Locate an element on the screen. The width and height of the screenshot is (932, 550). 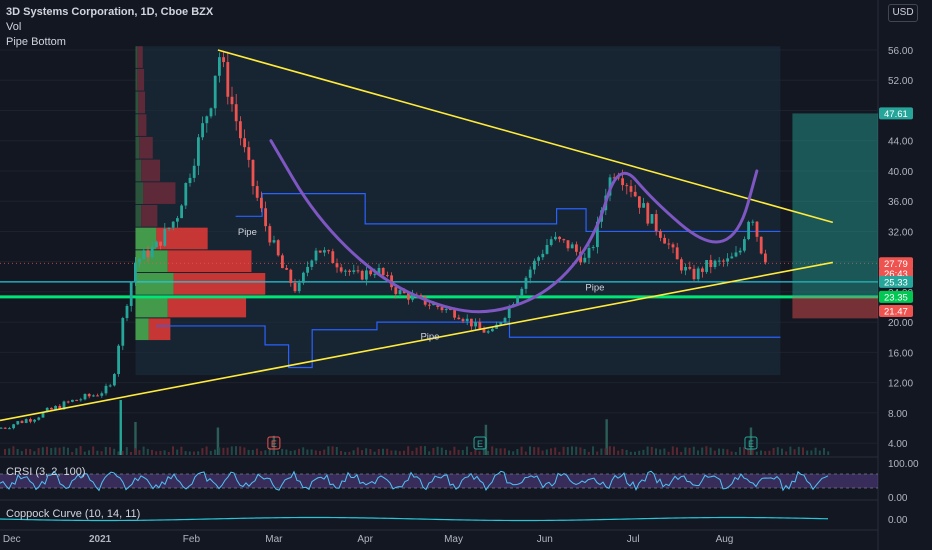
time-axis-label: Aug is located at coordinates (725, 539).